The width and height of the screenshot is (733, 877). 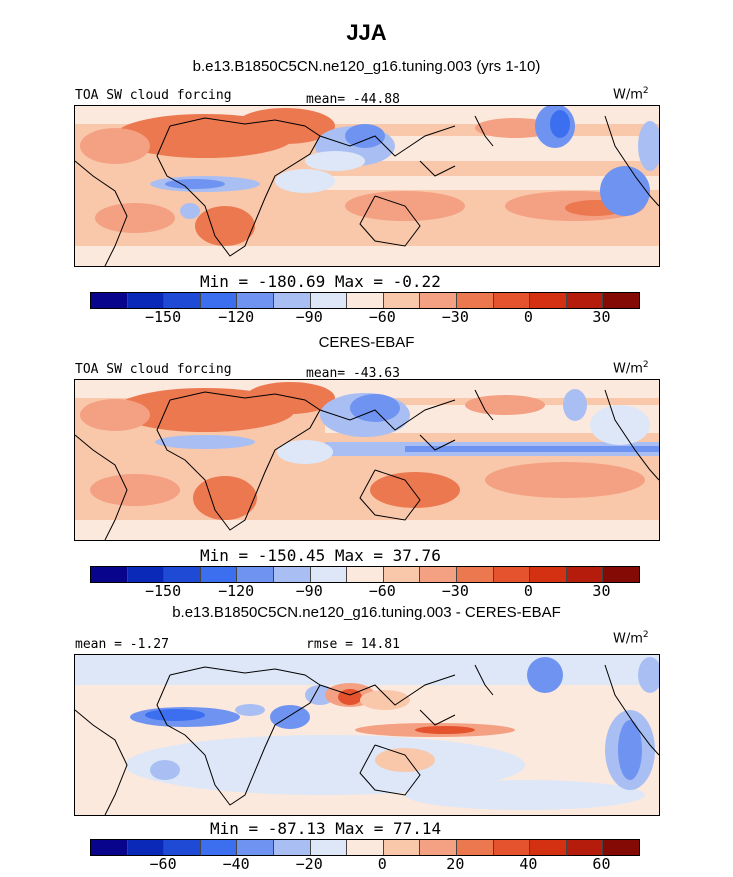 I want to click on colorbar-tick-label: 40, so click(x=528, y=864).